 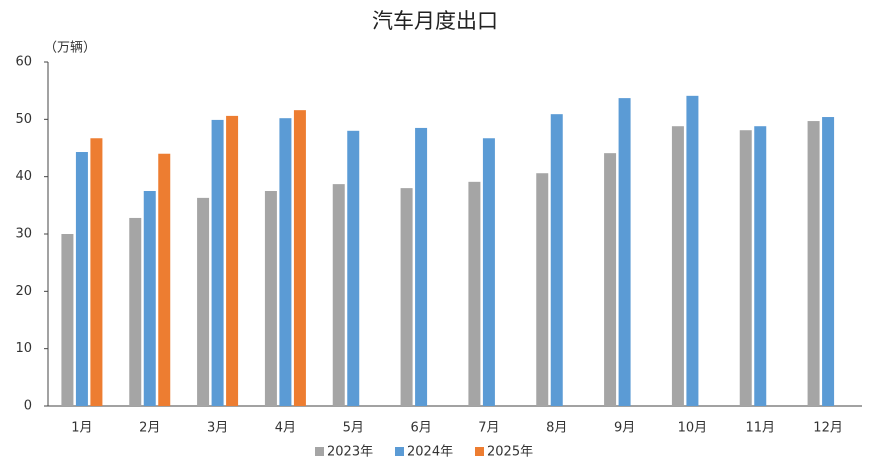 I want to click on x-tick-label: 6月, so click(x=420, y=428).